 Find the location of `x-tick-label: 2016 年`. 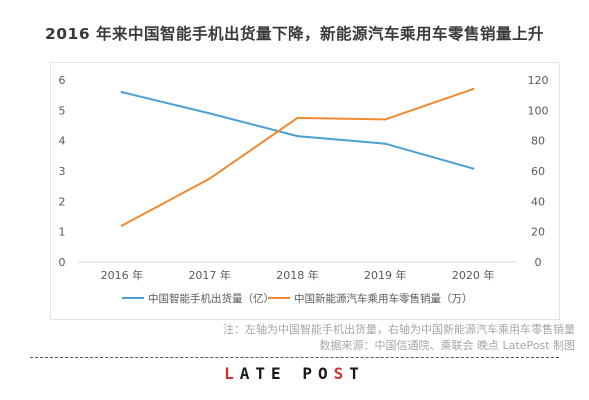

x-tick-label: 2016 年 is located at coordinates (122, 275).